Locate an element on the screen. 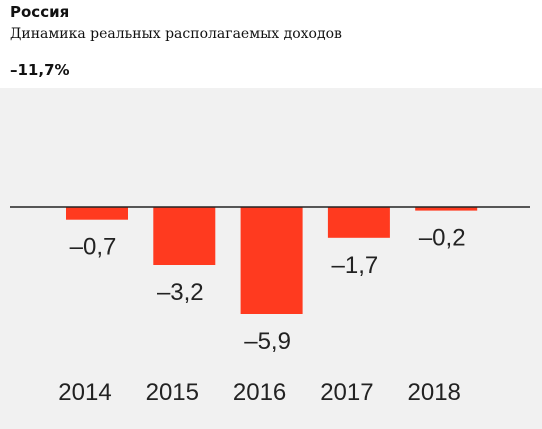 Image resolution: width=542 pixels, height=429 pixels. bar-2017 is located at coordinates (358, 222).